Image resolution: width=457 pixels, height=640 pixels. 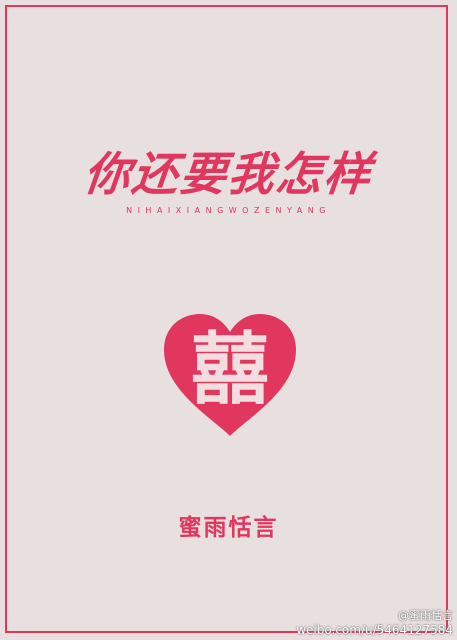 What do you see at coordinates (425, 615) in the screenshot?
I see `watermark-handle: @蜜雨恬言` at bounding box center [425, 615].